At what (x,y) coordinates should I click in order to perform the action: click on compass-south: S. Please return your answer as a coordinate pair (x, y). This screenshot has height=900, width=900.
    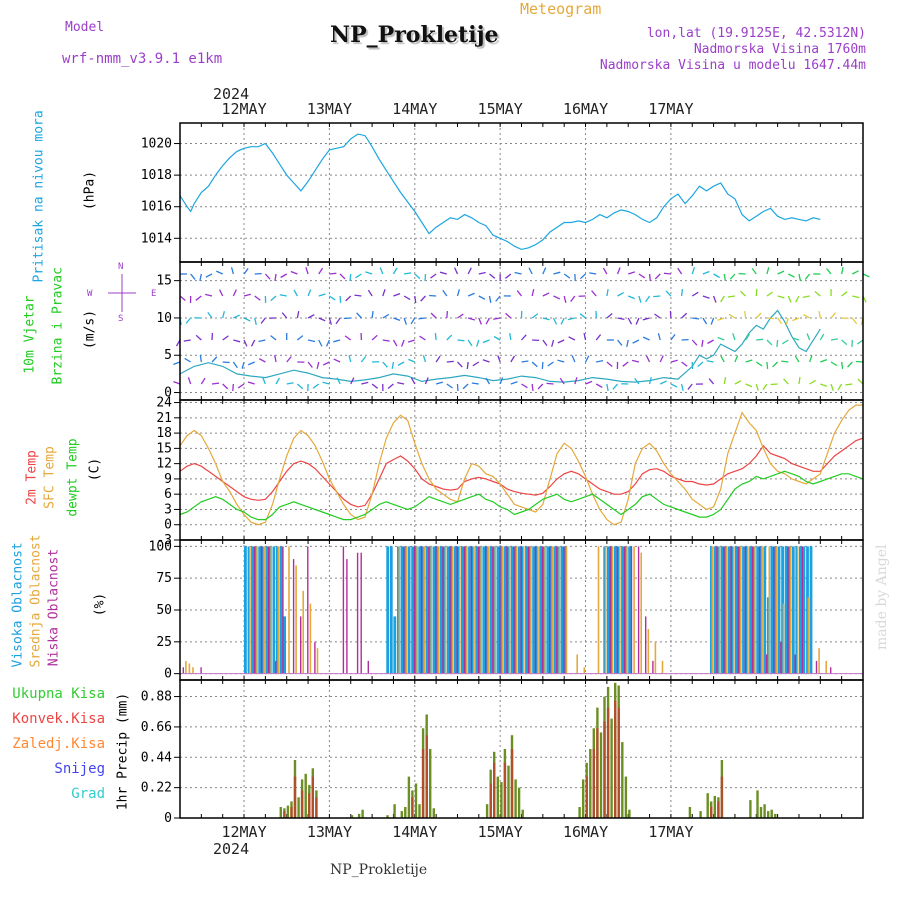
    Looking at the image, I should click on (121, 319).